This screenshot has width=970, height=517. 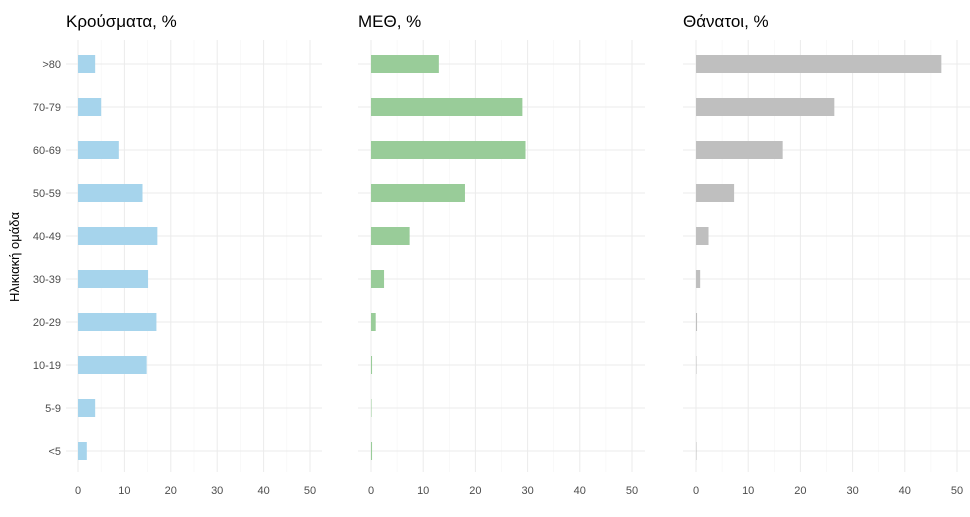 I want to click on y-tick-label: 60-69, so click(x=47, y=151).